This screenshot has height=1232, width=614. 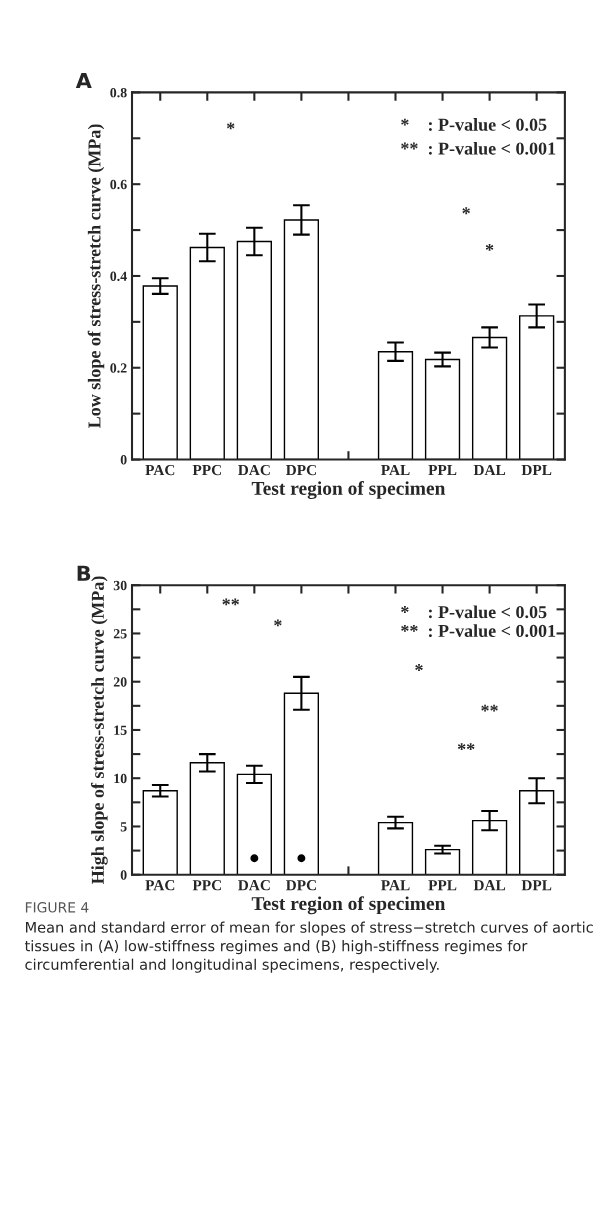 What do you see at coordinates (84, 573) in the screenshot?
I see `chart-title: B` at bounding box center [84, 573].